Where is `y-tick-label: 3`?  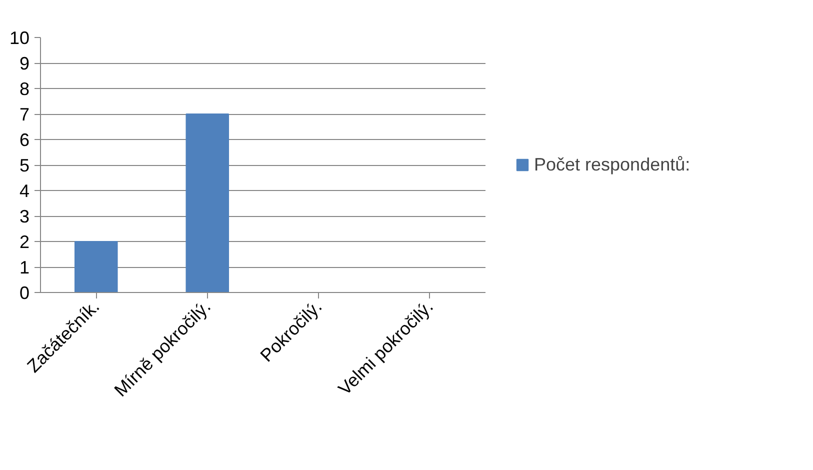 y-tick-label: 3 is located at coordinates (24, 216).